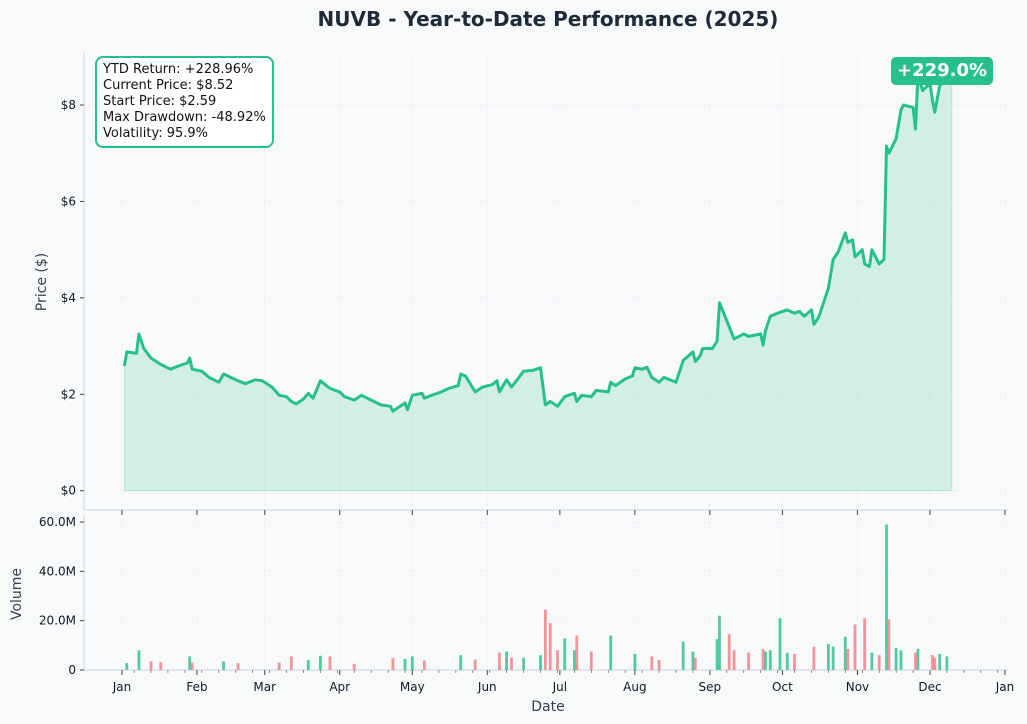  Describe the element at coordinates (339, 687) in the screenshot. I see `volume-x-tick-label: Apr` at that location.